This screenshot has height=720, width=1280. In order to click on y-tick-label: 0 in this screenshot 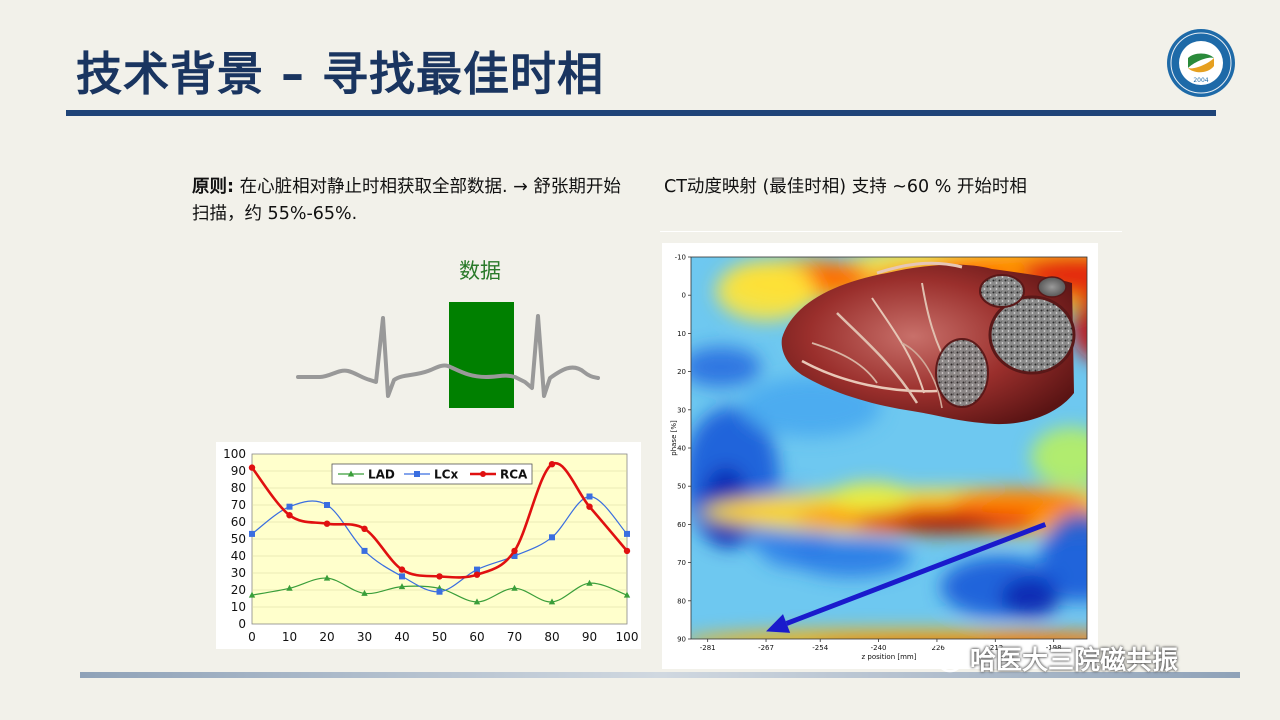, I will do `click(242, 624)`.